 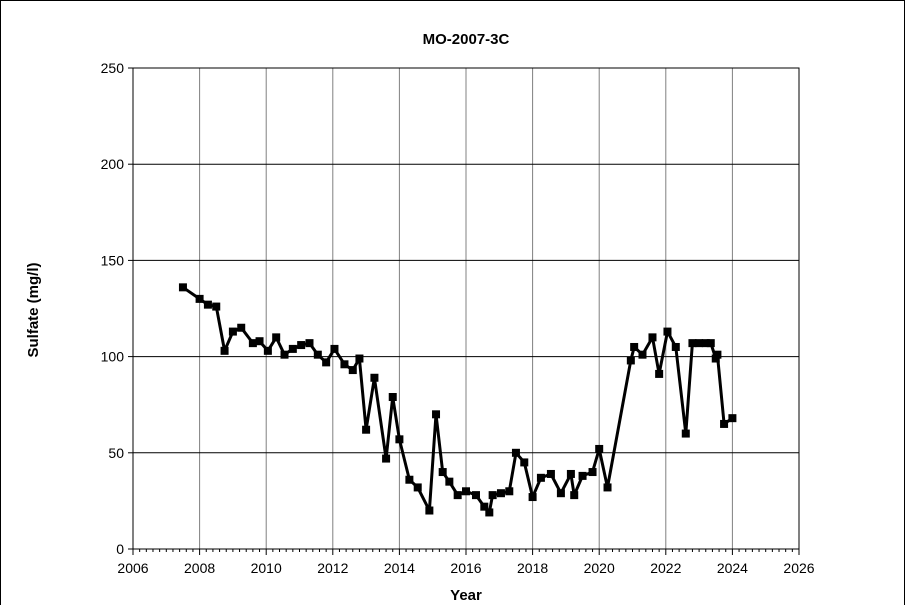 What do you see at coordinates (132, 568) in the screenshot?
I see `x-tick-label: 2006` at bounding box center [132, 568].